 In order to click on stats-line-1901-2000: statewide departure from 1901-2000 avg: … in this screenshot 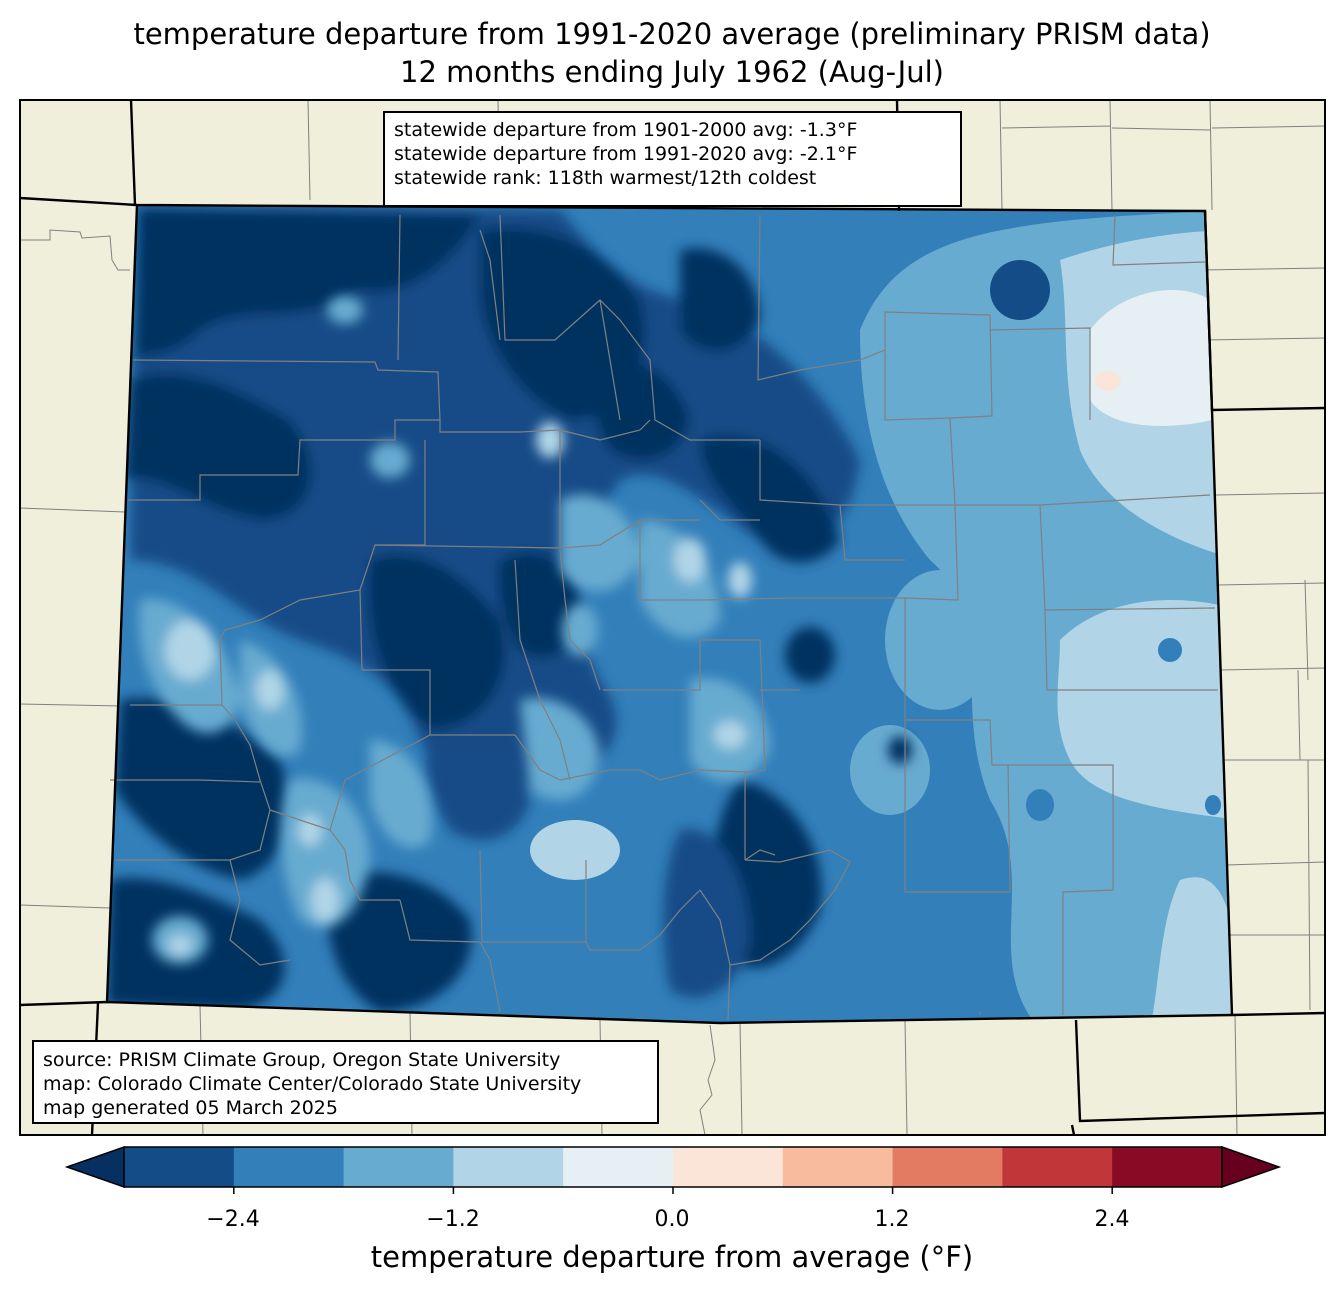, I will do `click(626, 130)`.